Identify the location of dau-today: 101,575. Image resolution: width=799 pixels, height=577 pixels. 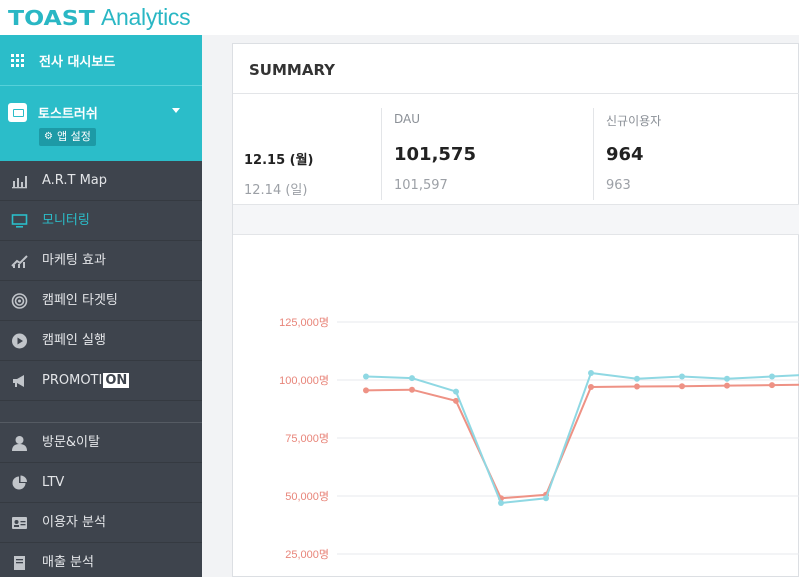
(435, 154).